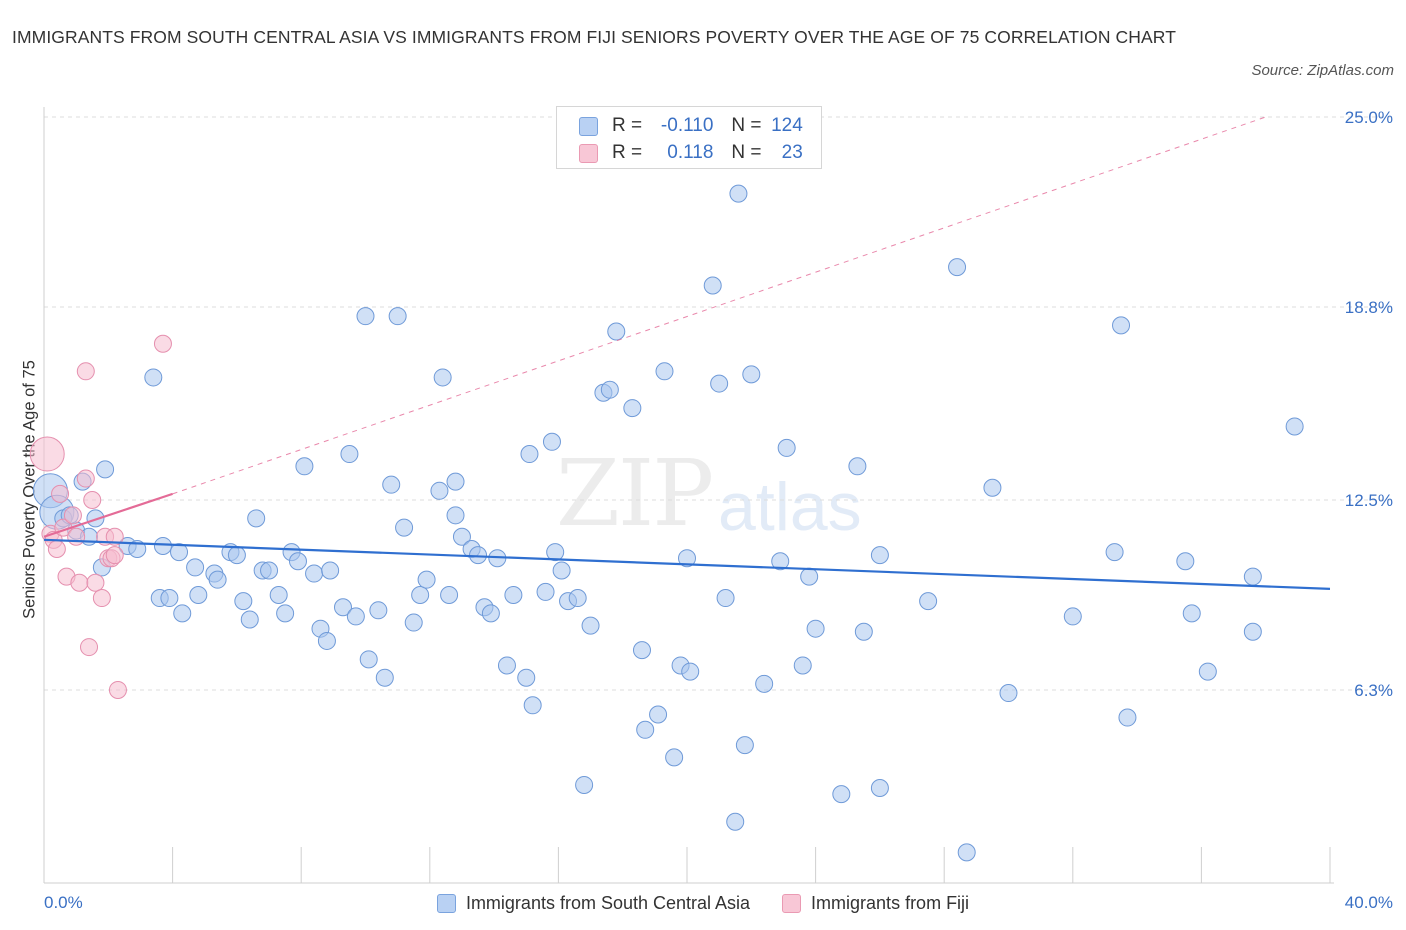 The image size is (1406, 930). What do you see at coordinates (635, 493) in the screenshot?
I see `watermark-zip: ZIP` at bounding box center [635, 493].